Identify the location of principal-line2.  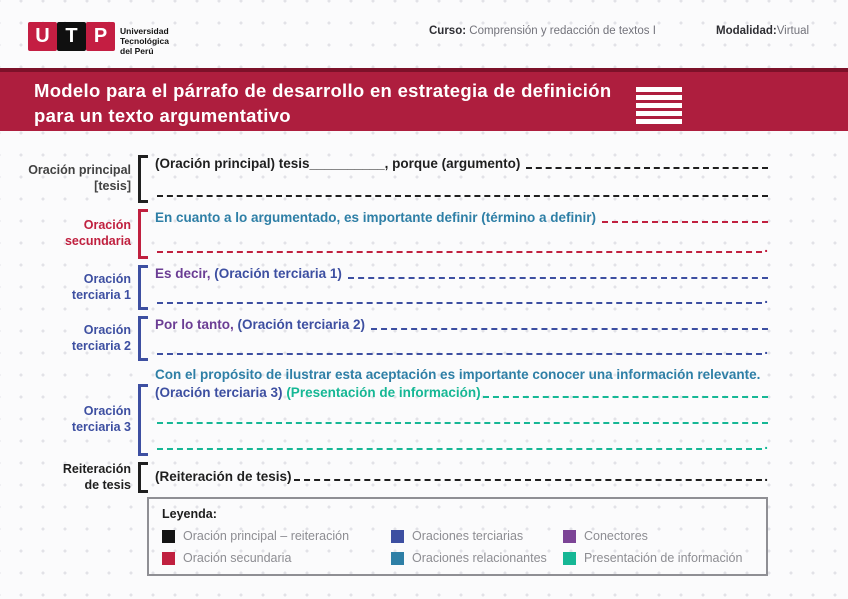
(461, 193).